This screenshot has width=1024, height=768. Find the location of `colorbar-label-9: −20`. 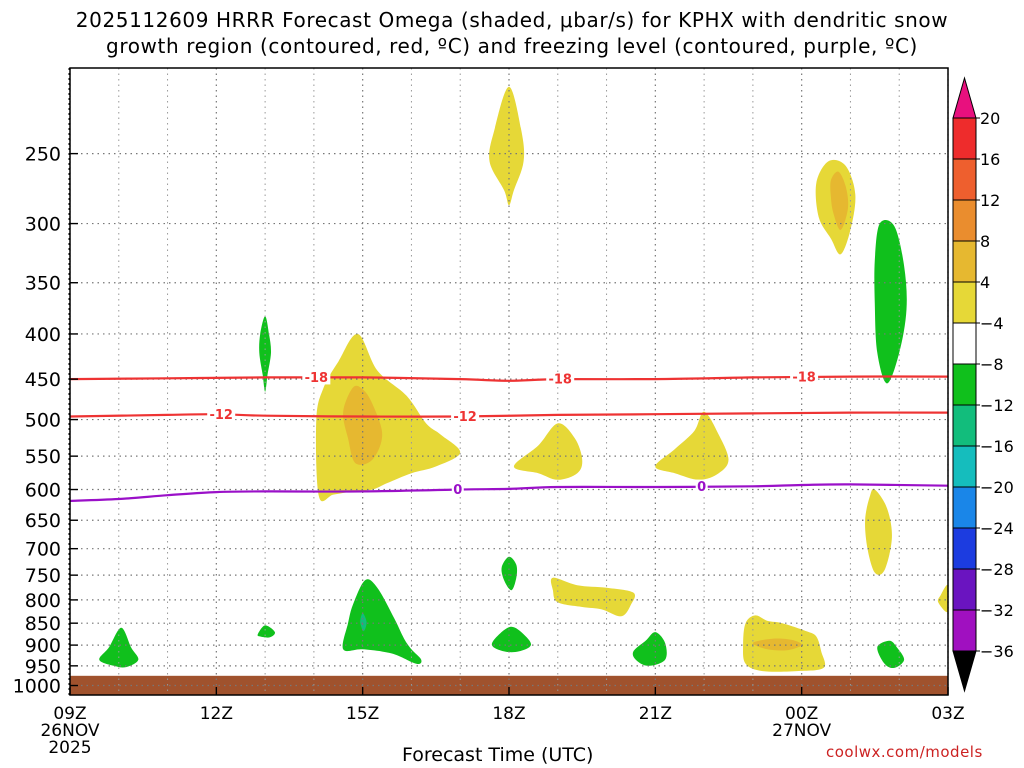

colorbar-label-9: −20 is located at coordinates (997, 487).